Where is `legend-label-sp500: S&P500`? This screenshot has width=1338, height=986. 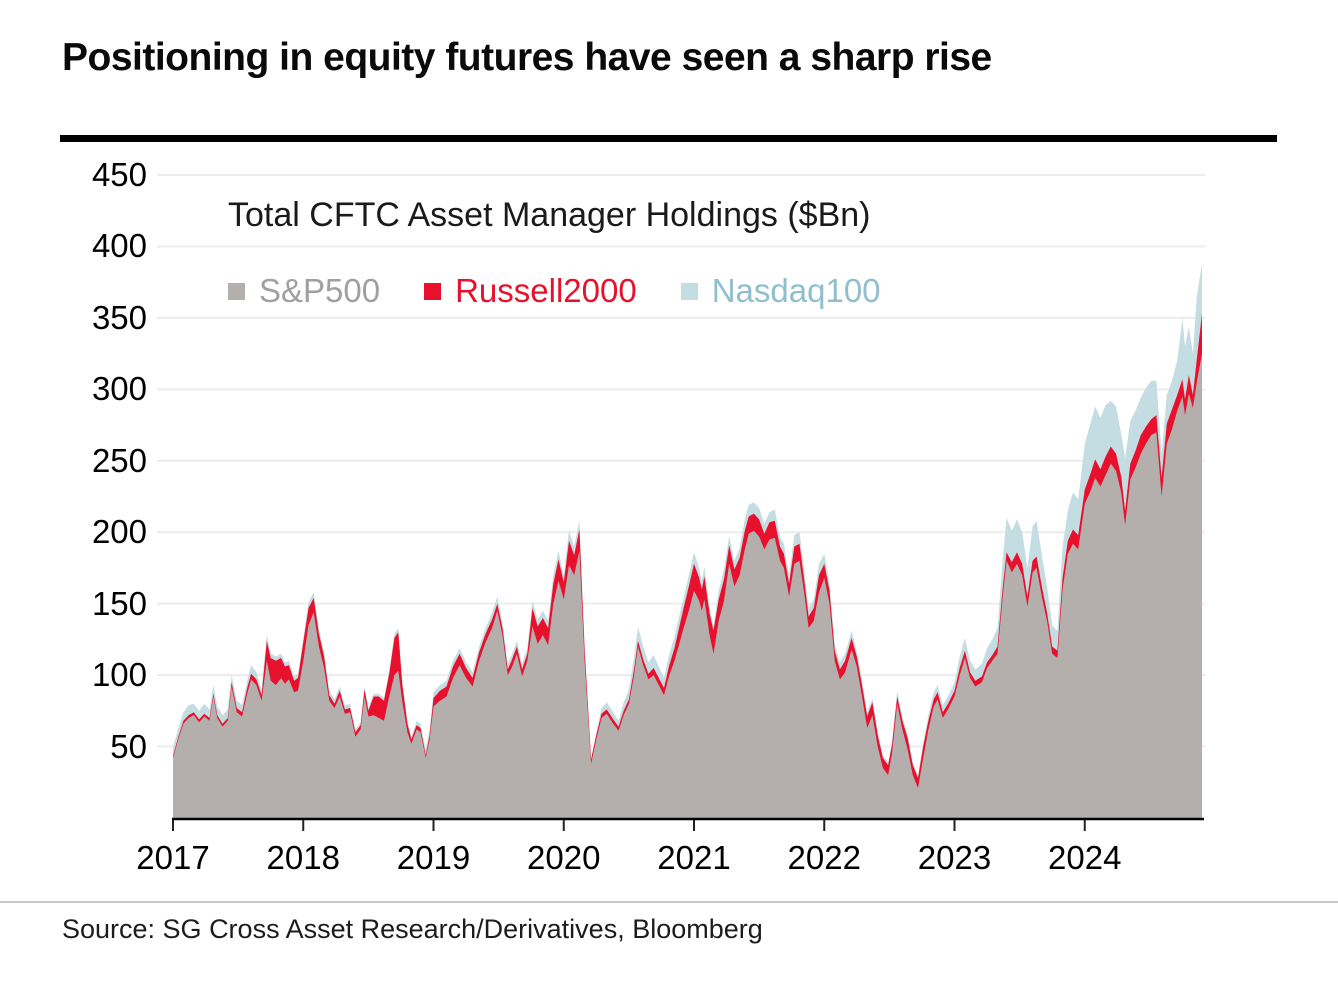 legend-label-sp500: S&P500 is located at coordinates (320, 290).